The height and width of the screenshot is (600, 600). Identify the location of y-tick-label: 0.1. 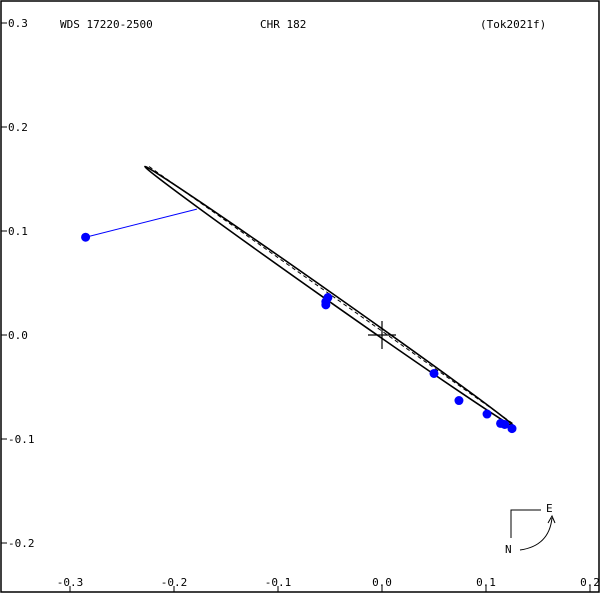
(18, 231).